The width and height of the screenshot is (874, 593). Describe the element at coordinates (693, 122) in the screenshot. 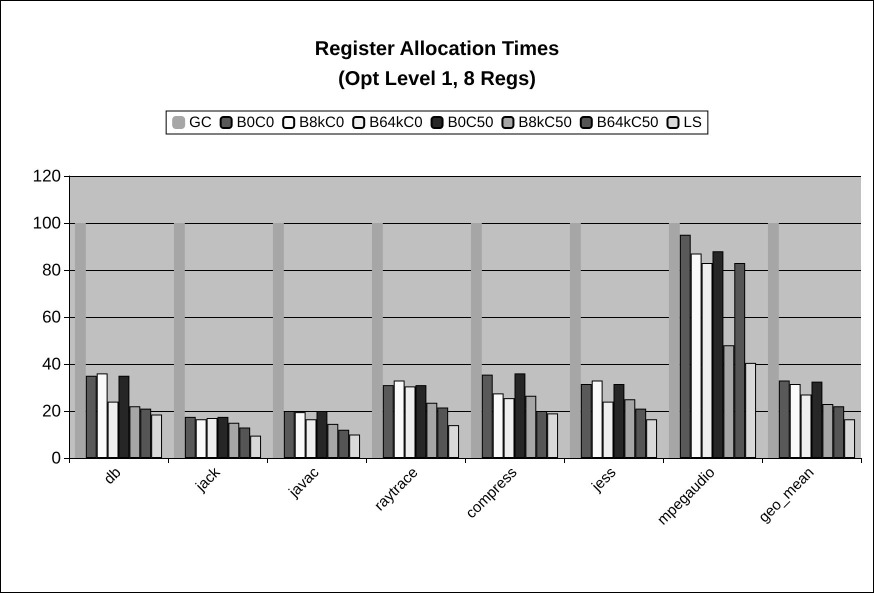

I see `legend-label: LS` at that location.